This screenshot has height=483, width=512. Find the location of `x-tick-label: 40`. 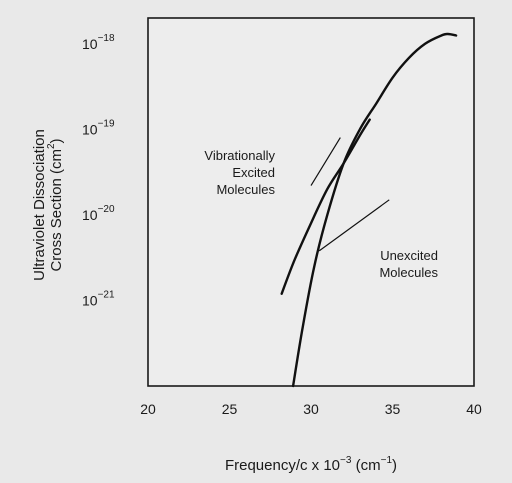

x-tick-label: 40 is located at coordinates (474, 409).